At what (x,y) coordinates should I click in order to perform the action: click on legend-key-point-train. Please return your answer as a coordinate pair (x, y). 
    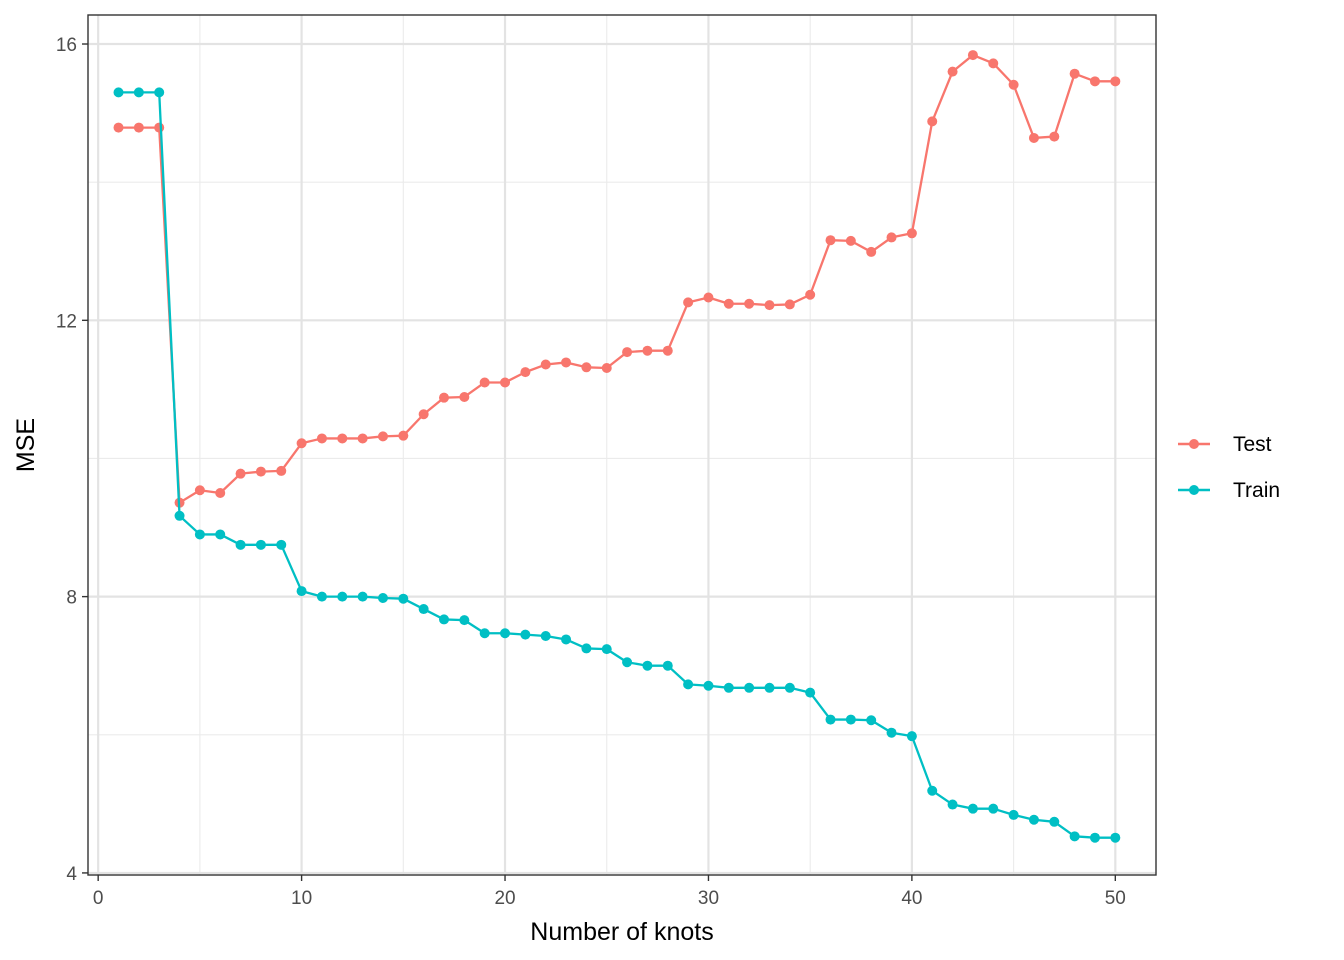
    Looking at the image, I should click on (1194, 490).